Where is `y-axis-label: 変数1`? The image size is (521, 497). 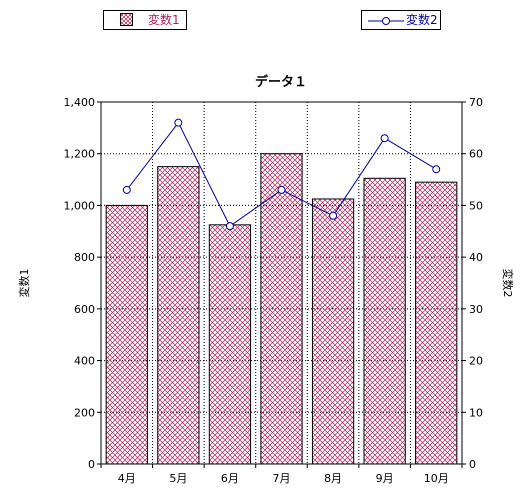
y-axis-label: 変数1 is located at coordinates (24, 283).